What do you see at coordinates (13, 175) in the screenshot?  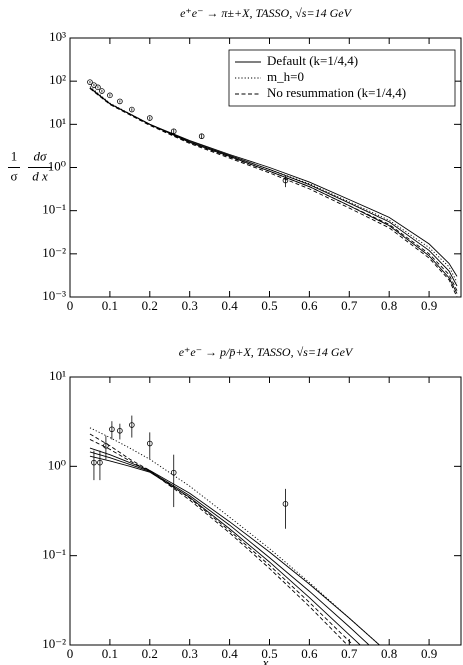 I see `y-axis-label: σ` at bounding box center [13, 175].